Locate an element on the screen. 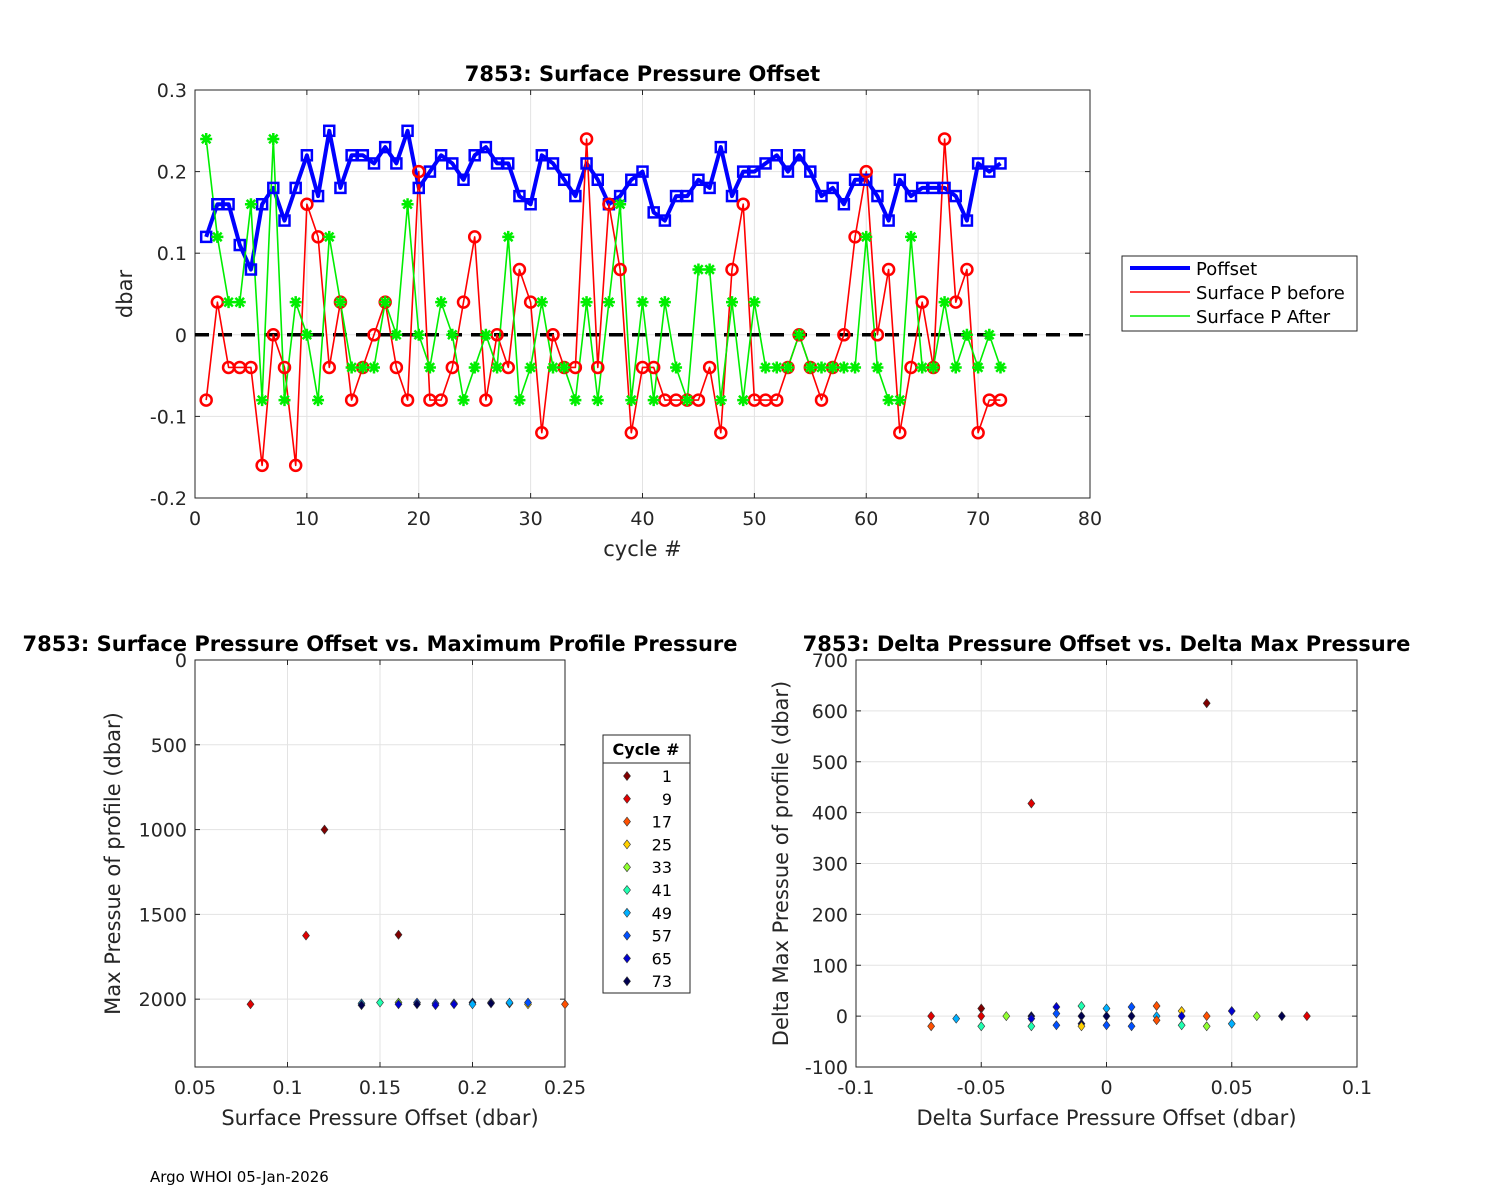  x-tick-label: 70 is located at coordinates (978, 519).